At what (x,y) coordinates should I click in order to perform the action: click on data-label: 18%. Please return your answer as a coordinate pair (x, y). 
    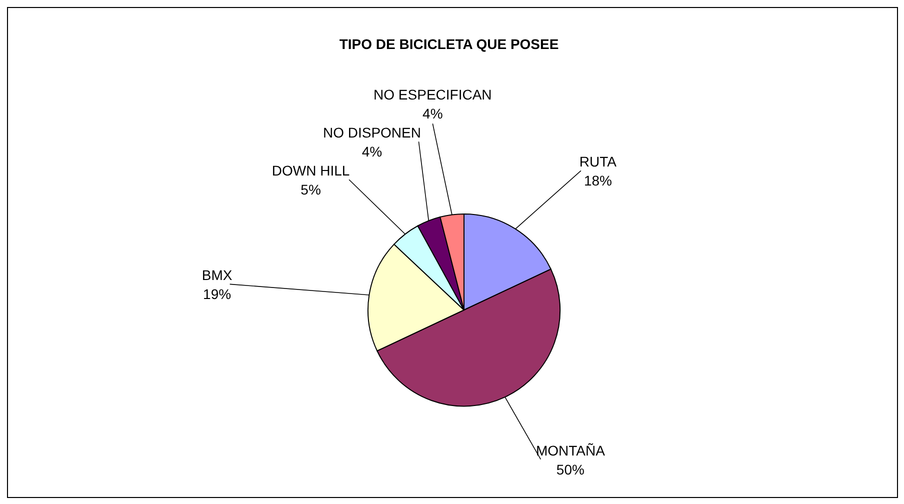
    Looking at the image, I should click on (598, 180).